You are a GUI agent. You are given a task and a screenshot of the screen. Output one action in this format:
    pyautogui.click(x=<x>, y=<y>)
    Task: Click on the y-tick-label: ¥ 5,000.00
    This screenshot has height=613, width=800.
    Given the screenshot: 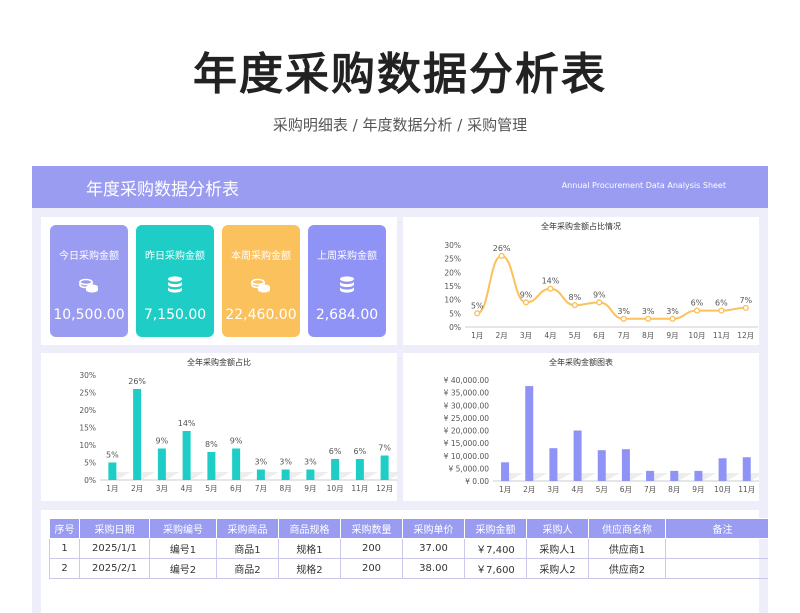 What is the action you would take?
    pyautogui.click(x=468, y=468)
    